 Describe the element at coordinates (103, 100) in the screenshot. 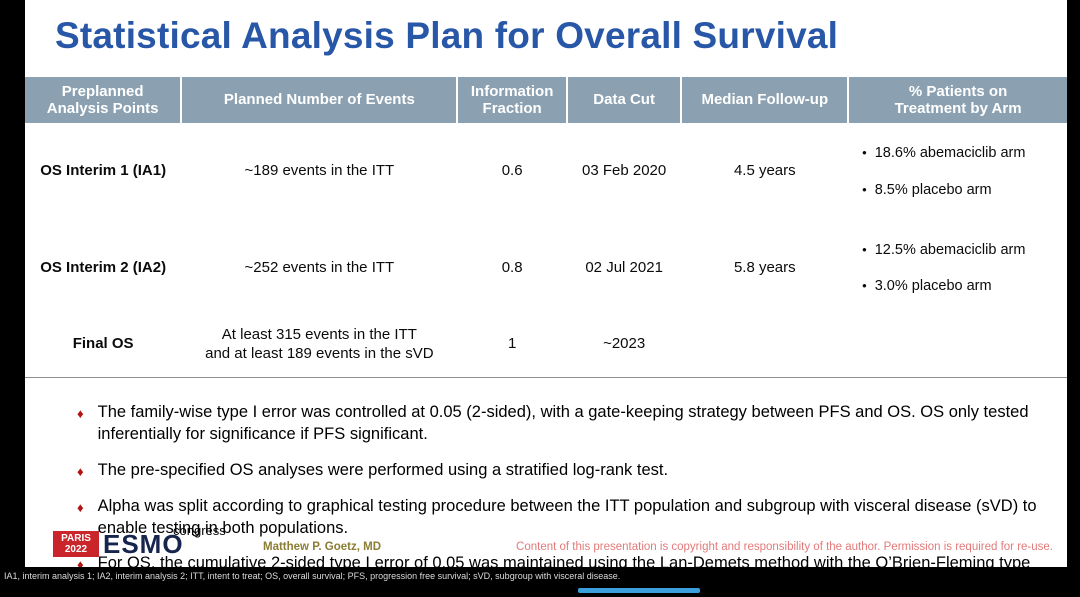

I see `column-header-preplanned-analysis-points: Preplanned Analysis Points` at that location.